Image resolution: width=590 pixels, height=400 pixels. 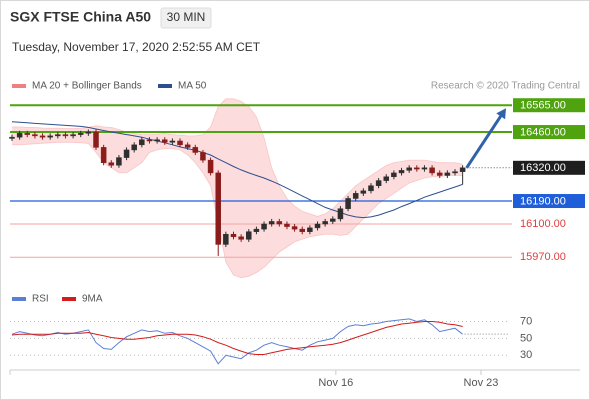 What do you see at coordinates (526, 338) in the screenshot?
I see `y-tick-label: 50` at bounding box center [526, 338].